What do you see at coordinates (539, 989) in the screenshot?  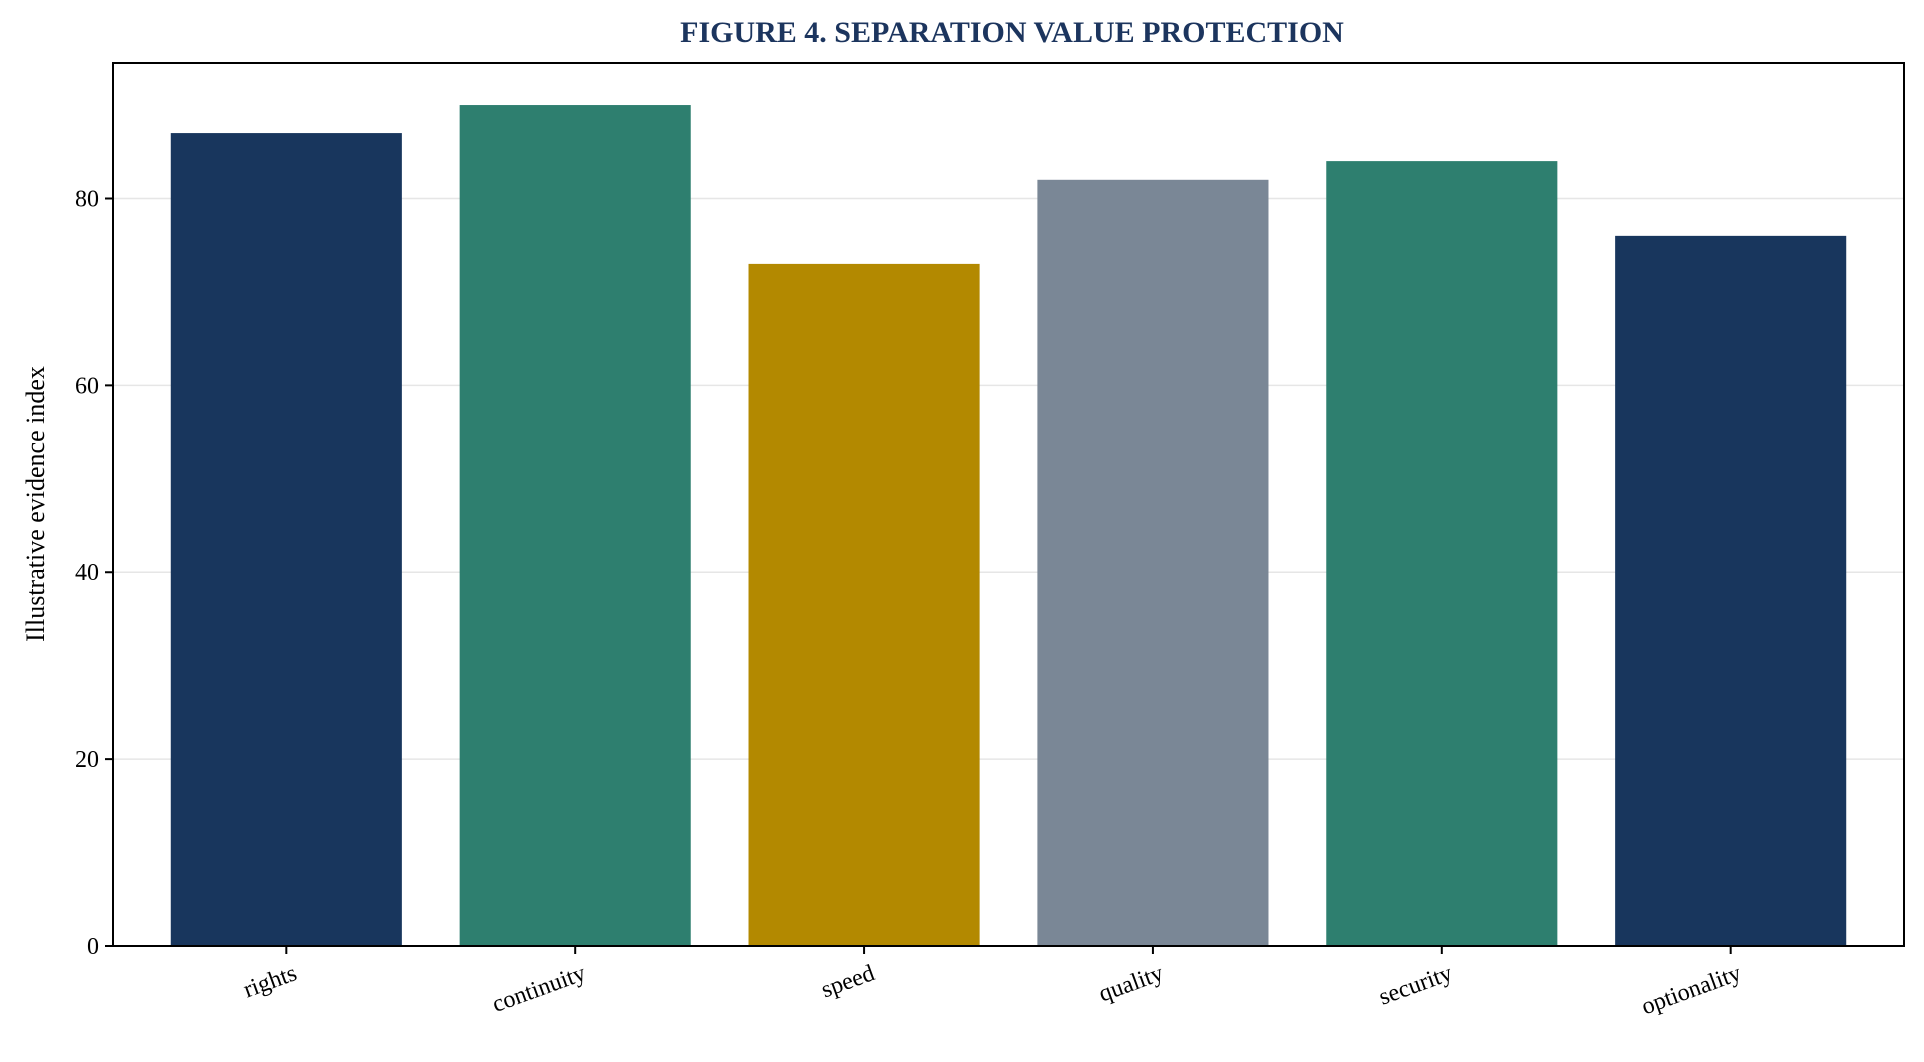 I see `x-tick-label: continuity` at bounding box center [539, 989].